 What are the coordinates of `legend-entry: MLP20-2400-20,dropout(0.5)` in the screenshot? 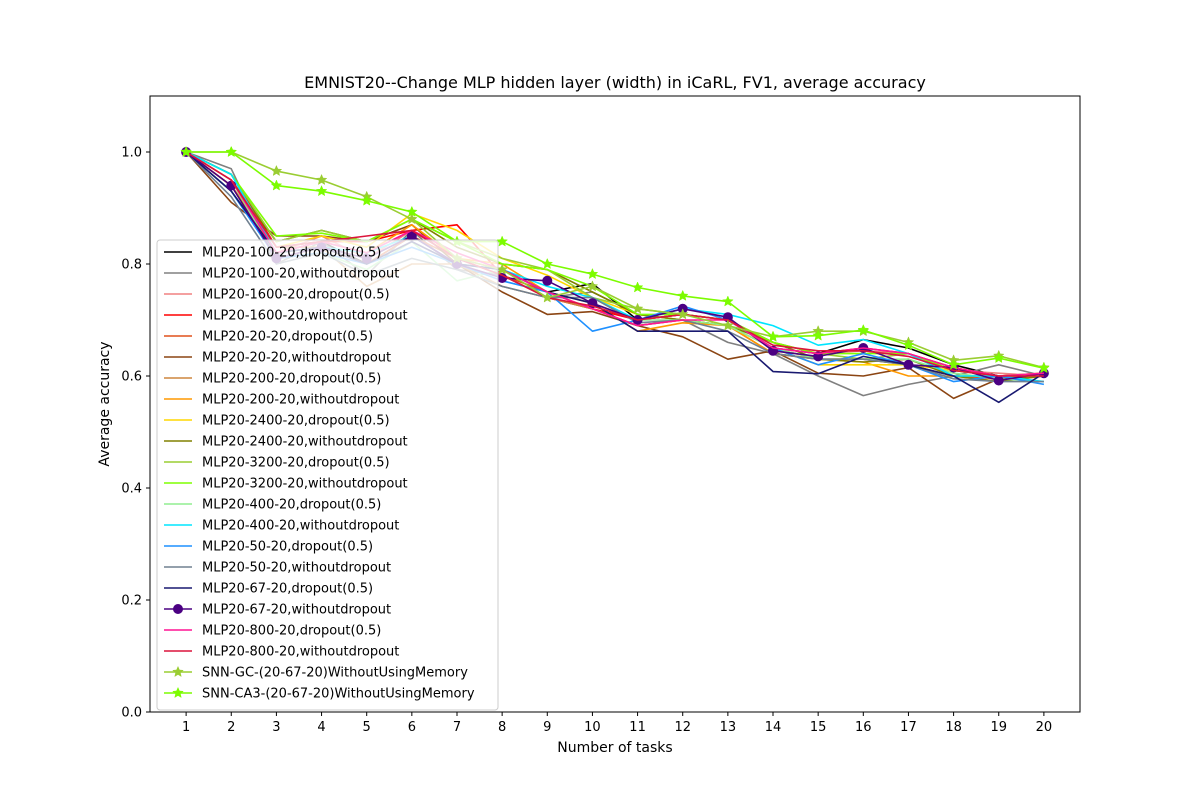 It's located at (277, 421).